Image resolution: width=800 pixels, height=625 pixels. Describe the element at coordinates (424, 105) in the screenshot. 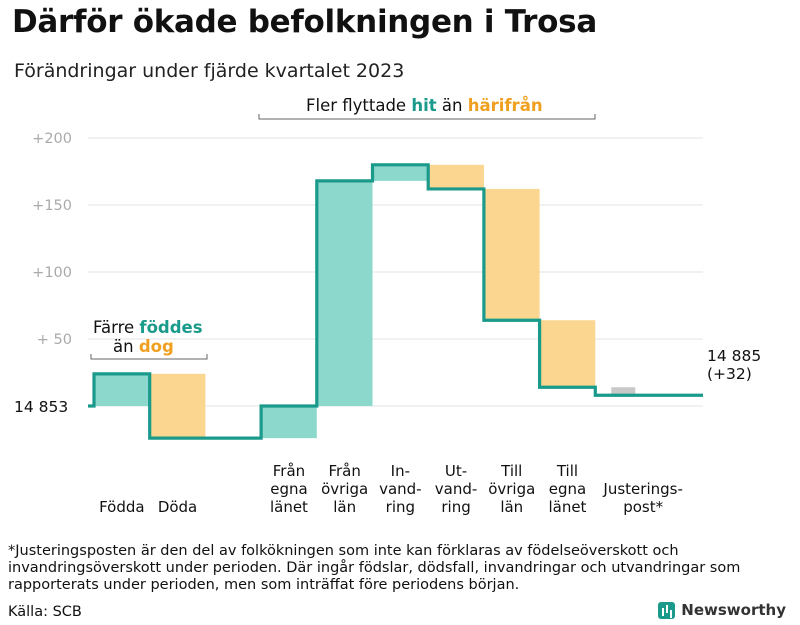

I see `annotation-migration: Fler flyttade hit än härifrån` at that location.